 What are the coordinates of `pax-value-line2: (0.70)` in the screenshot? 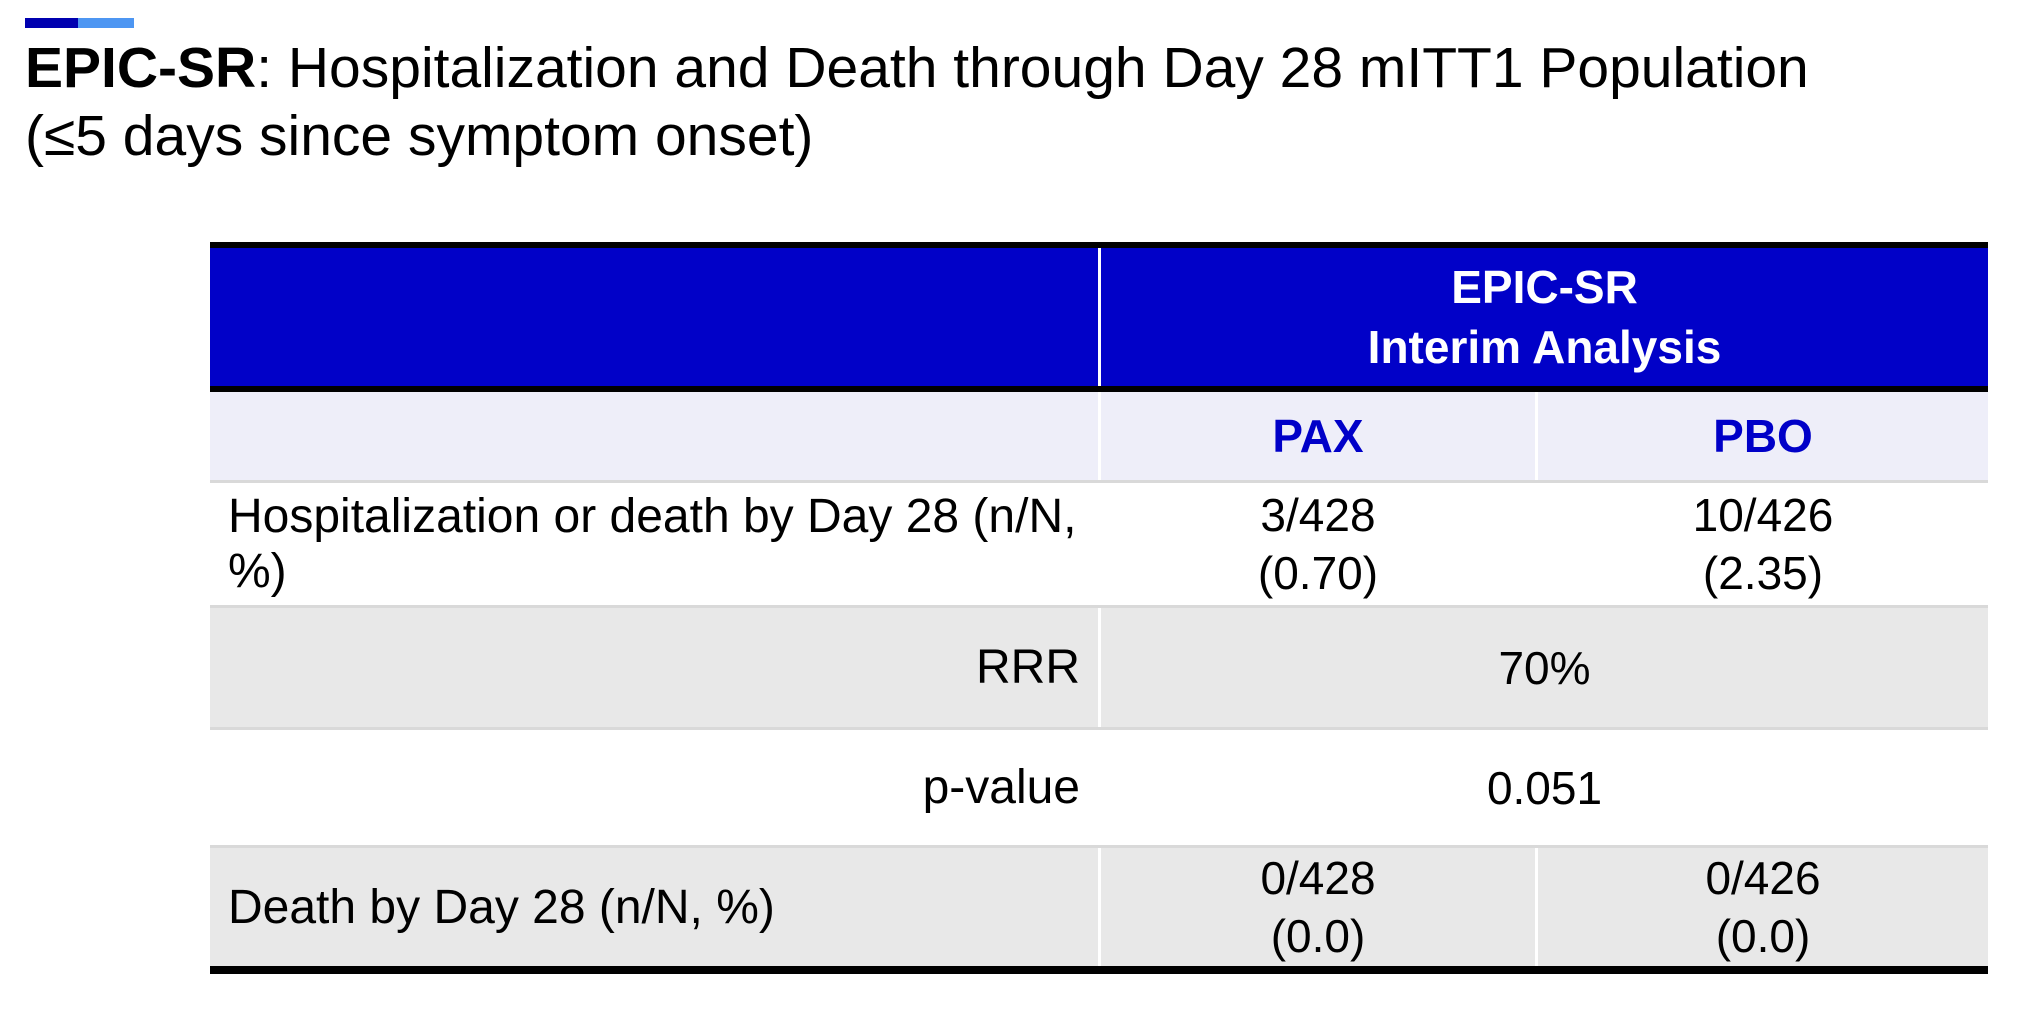 It's located at (1318, 573).